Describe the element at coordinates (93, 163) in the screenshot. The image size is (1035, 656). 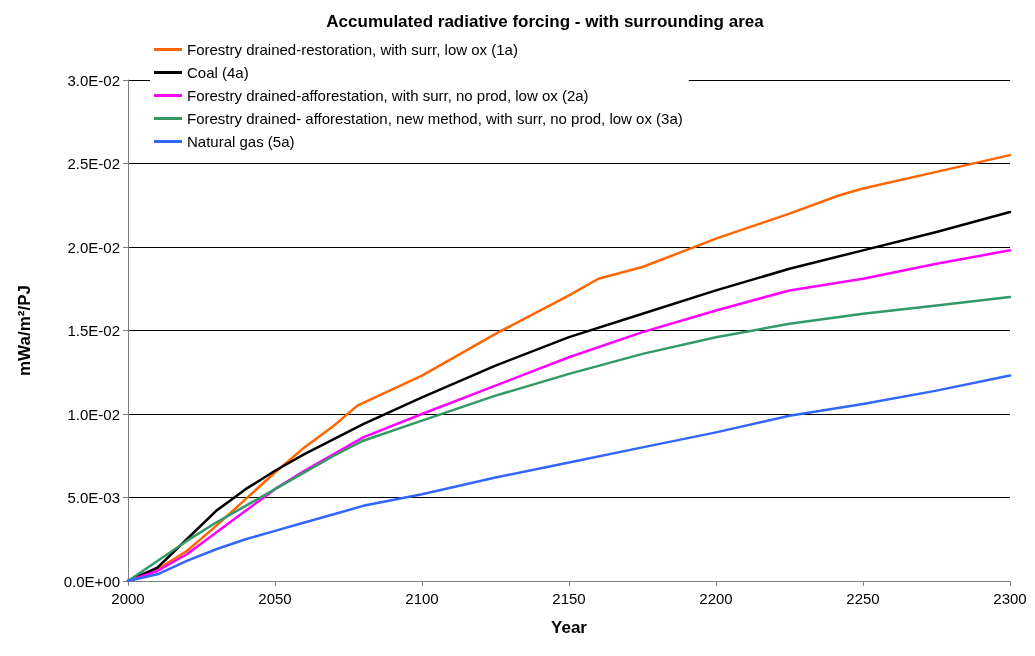
I see `y-tick-label: 2.5E-02` at that location.